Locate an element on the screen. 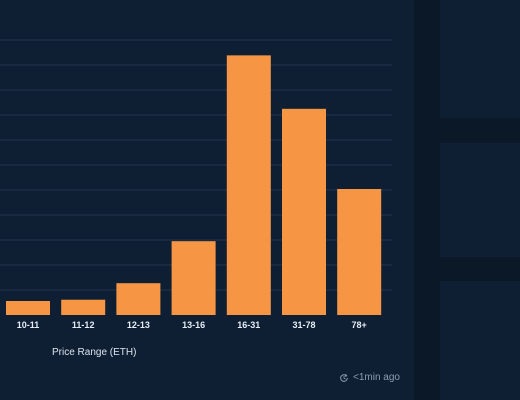  bar-78+ is located at coordinates (359, 252).